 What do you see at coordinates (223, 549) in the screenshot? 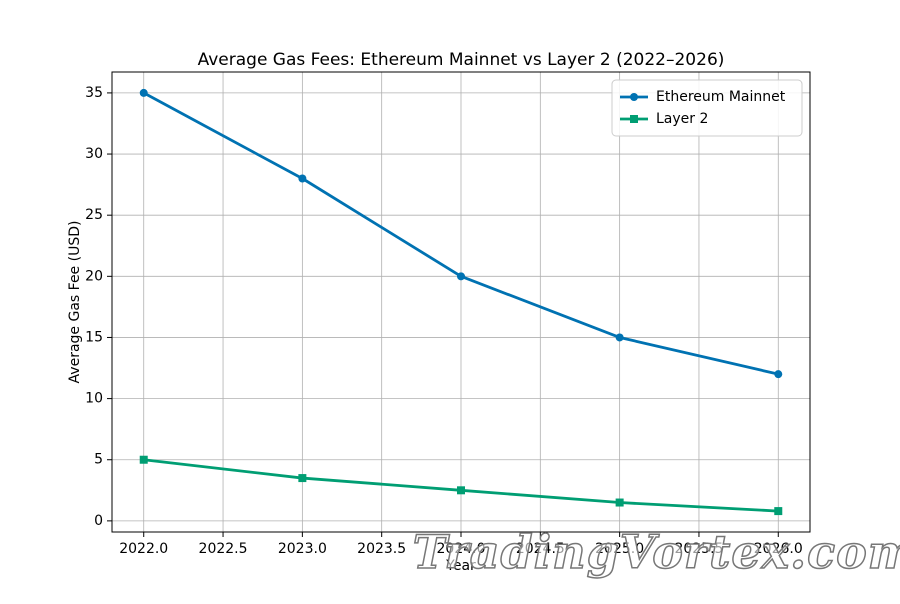
I see `x-tick-label: 2022.5` at bounding box center [223, 549].